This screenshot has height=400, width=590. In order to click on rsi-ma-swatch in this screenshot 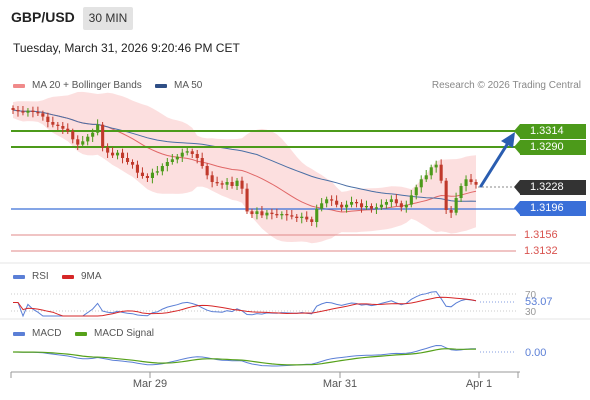, I will do `click(68, 276)`.